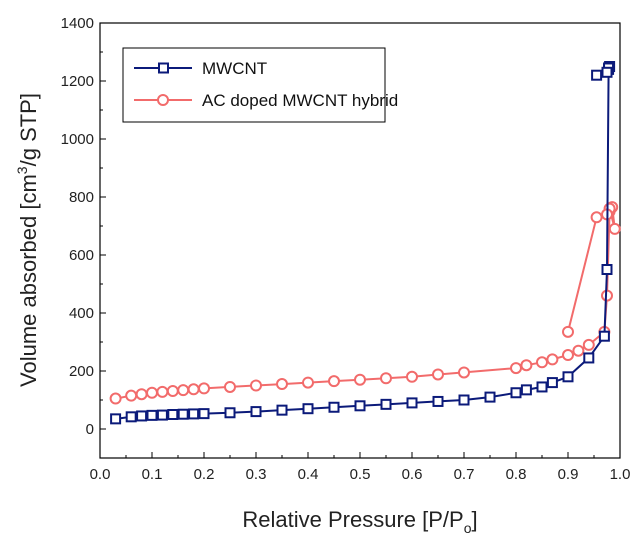  Describe the element at coordinates (81, 255) in the screenshot. I see `y-tick-label: 600` at that location.